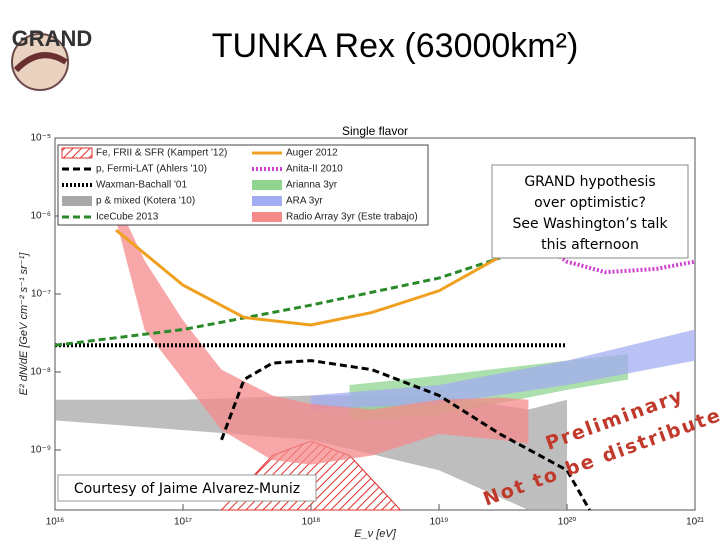 This screenshot has height=540, width=720. Describe the element at coordinates (395, 46) in the screenshot. I see `slide-title: TUNKA Rex (63000km²)` at that location.